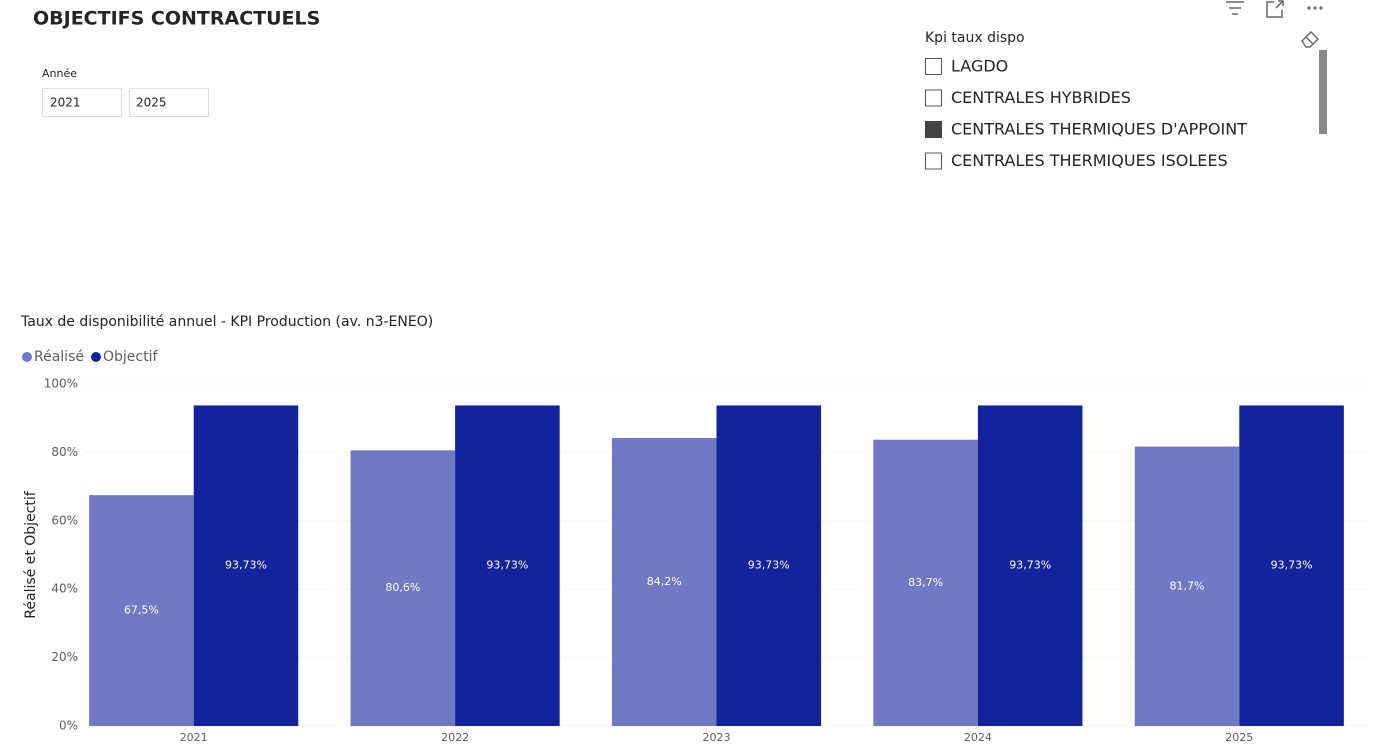  I want to click on scrollbar, so click(1323, 92).